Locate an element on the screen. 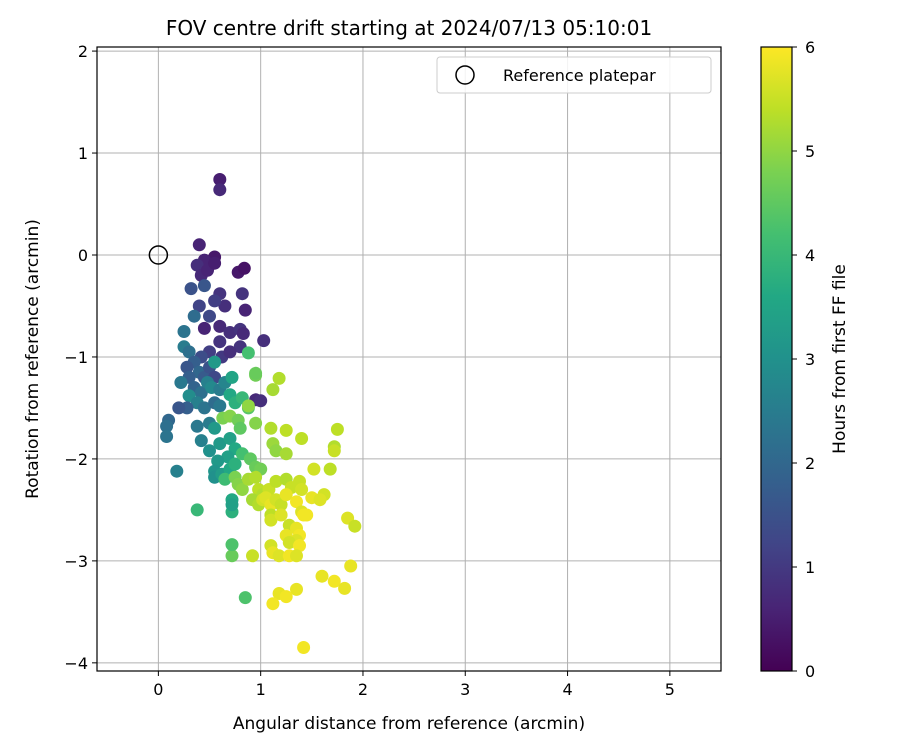 The image size is (900, 750). colorbar-tick-label: 1 is located at coordinates (810, 567).